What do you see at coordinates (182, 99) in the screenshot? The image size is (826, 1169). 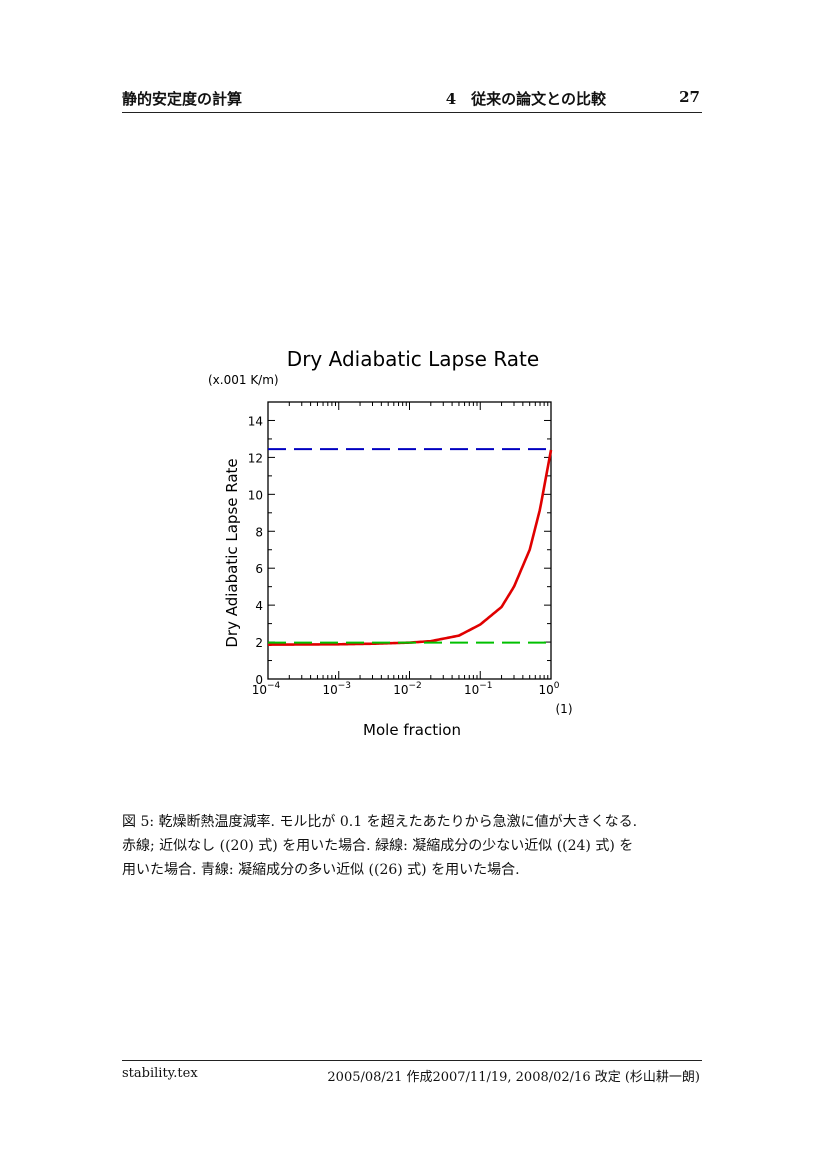 I see `running-title: 静的安定度の計算` at bounding box center [182, 99].